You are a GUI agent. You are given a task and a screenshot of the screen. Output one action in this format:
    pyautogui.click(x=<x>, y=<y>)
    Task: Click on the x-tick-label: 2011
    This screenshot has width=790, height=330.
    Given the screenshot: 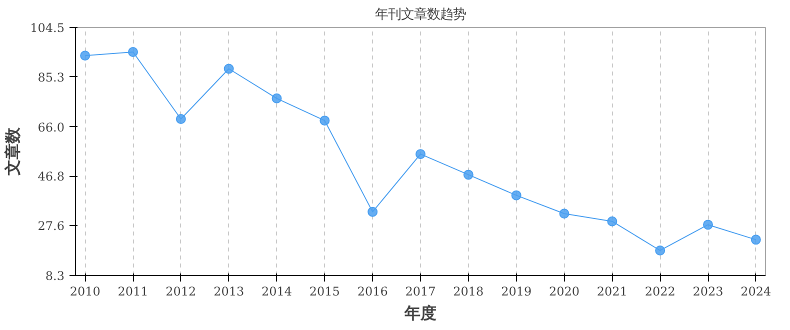 What is the action you would take?
    pyautogui.click(x=133, y=291)
    